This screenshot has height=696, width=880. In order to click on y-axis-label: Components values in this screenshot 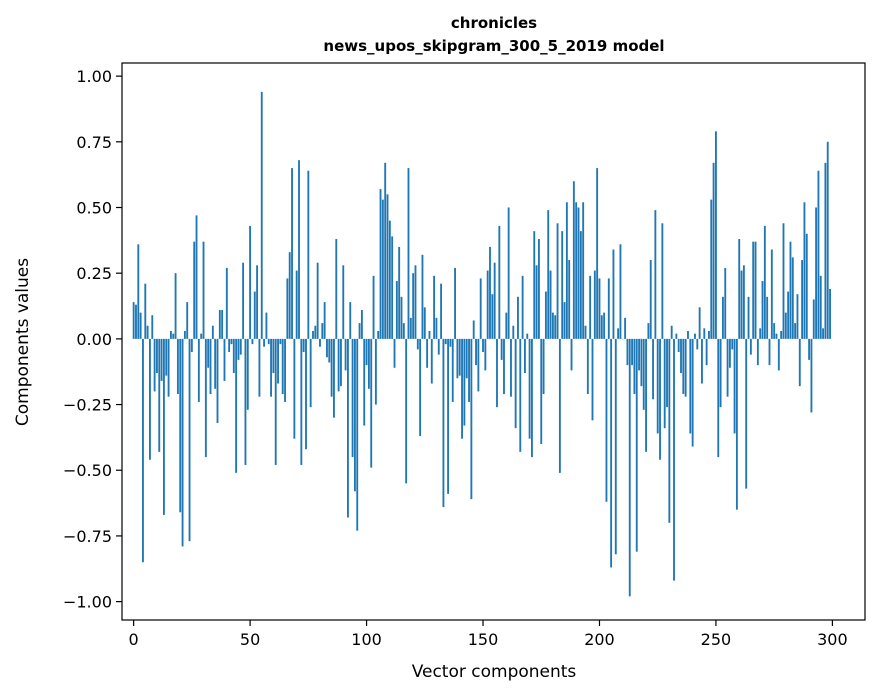, I will do `click(23, 342)`.